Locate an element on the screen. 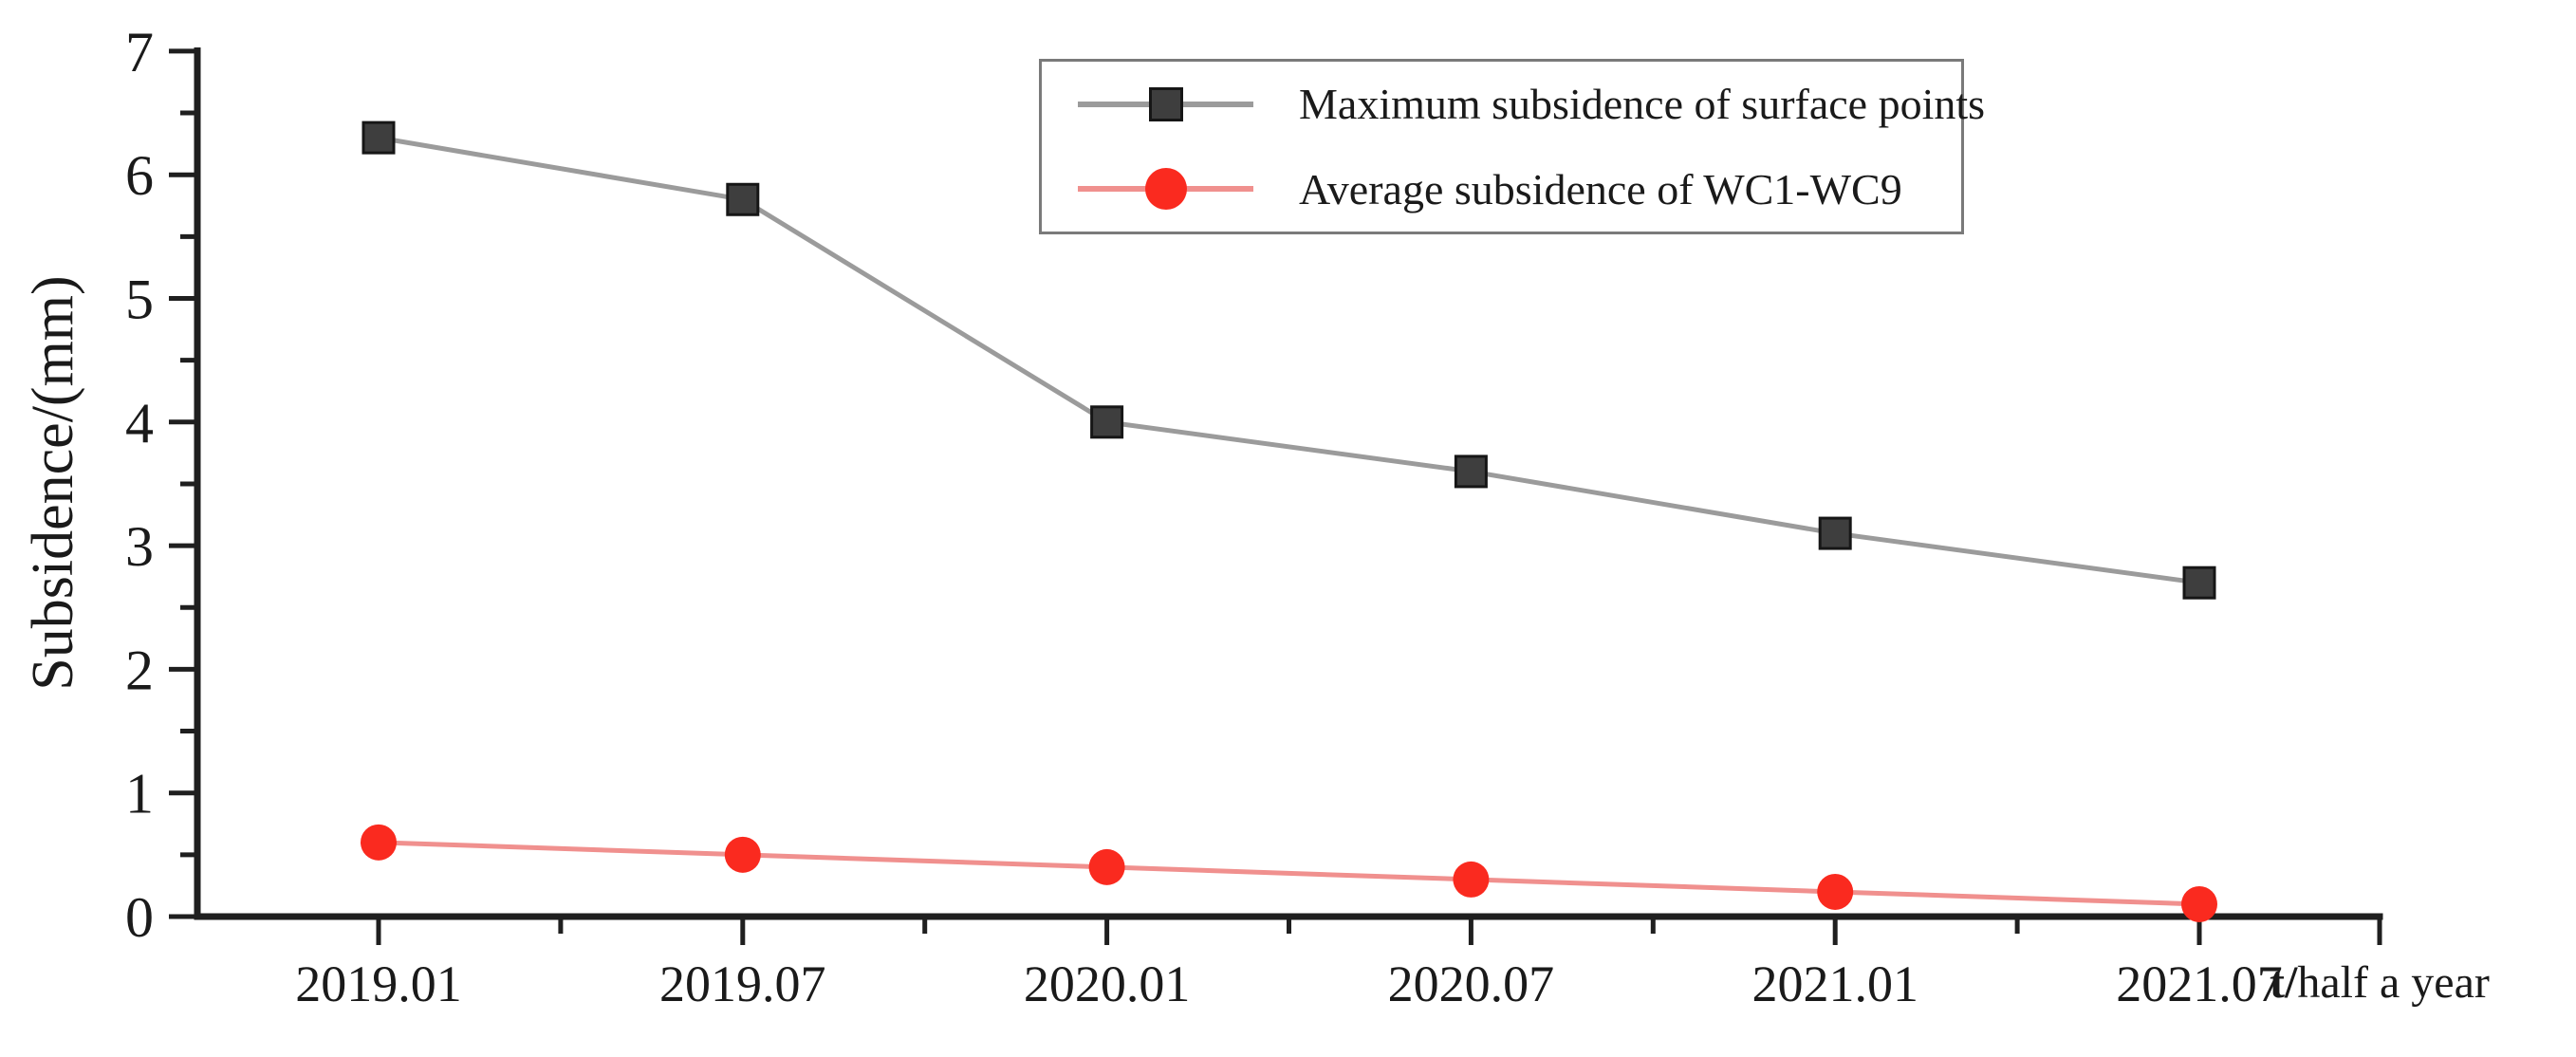 The height and width of the screenshot is (1057, 2576). y-tick-label: 0 is located at coordinates (139, 917).